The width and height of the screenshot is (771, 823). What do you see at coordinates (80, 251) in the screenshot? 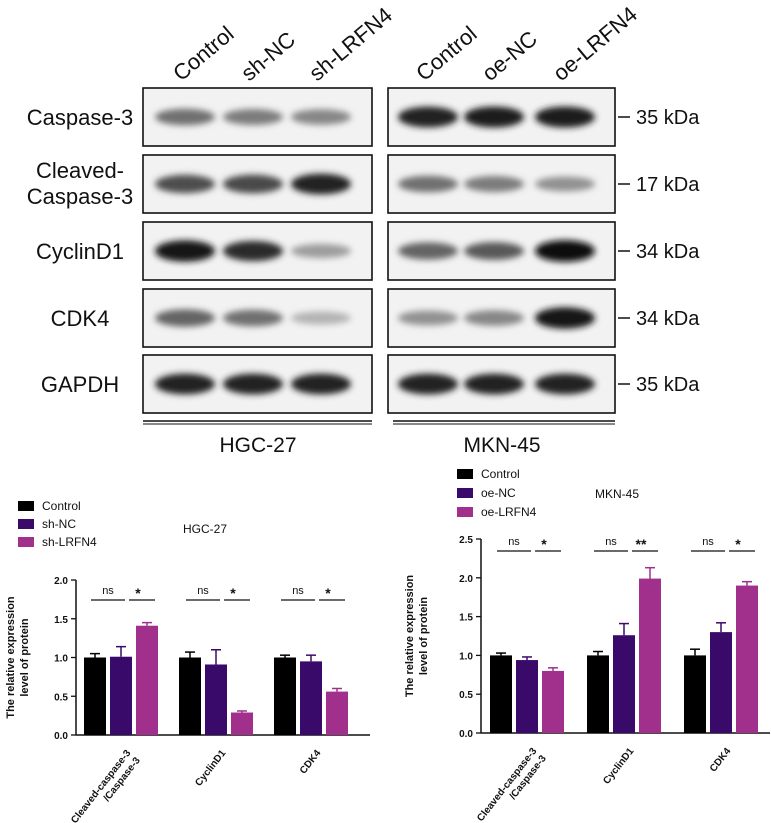
I see `blot-row-label: CyclinD1` at bounding box center [80, 251].